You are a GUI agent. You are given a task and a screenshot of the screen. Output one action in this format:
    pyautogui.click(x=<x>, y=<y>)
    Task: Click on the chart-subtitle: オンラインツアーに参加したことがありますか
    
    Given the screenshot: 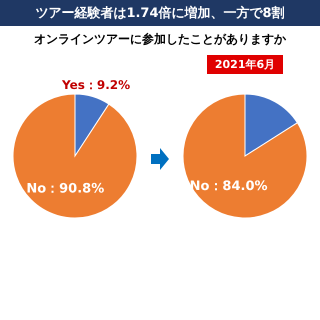 What is the action you would take?
    pyautogui.click(x=160, y=39)
    